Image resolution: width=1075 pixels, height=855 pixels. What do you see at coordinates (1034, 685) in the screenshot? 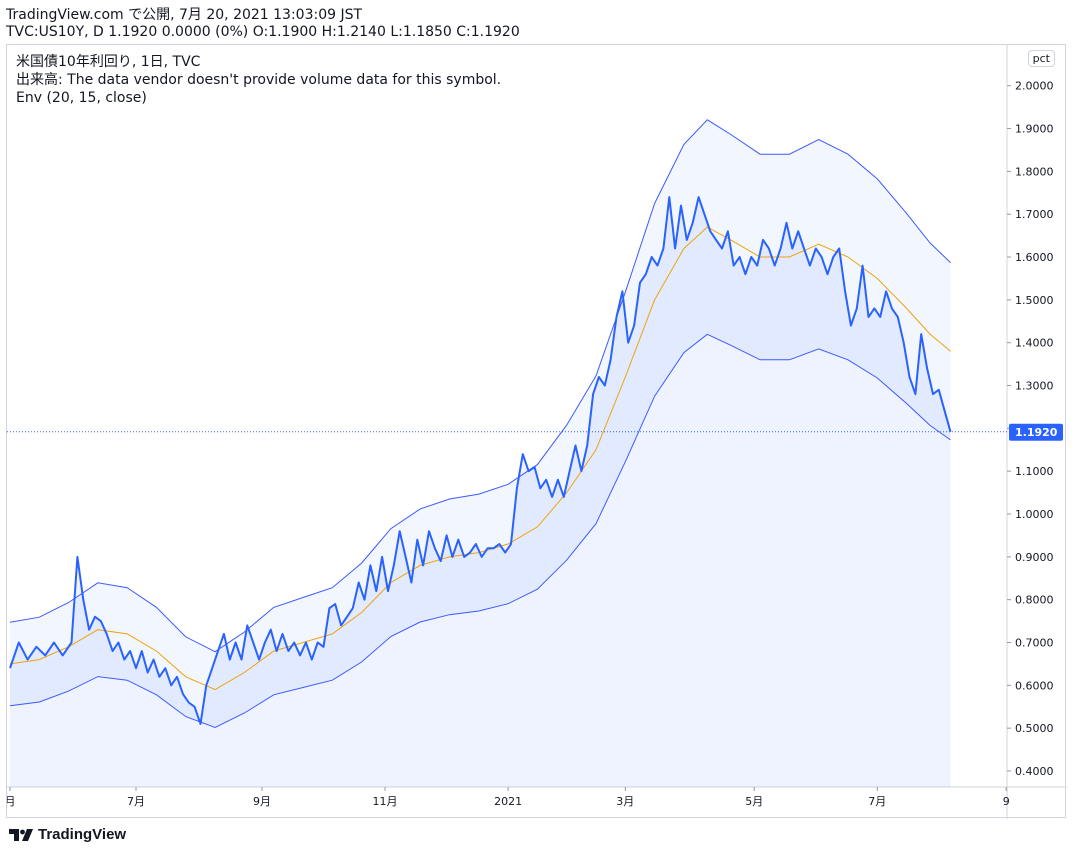
I see `y-tick-label: 0.6000` at bounding box center [1034, 685].